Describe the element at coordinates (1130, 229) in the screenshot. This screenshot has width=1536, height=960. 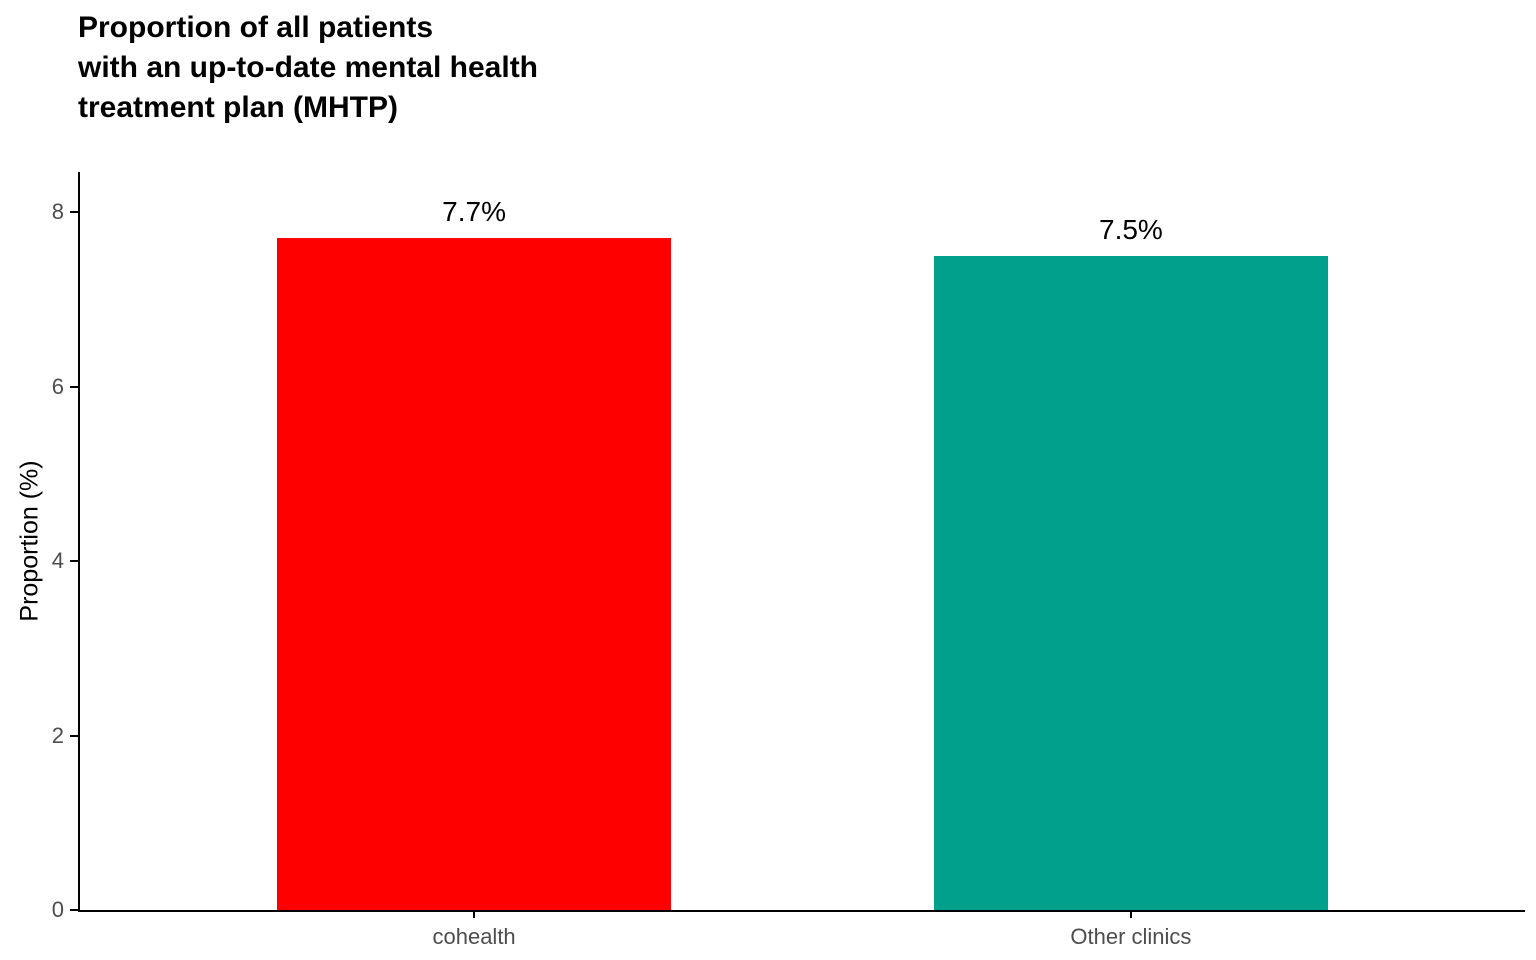
I see `bar-value-label: 7.5%` at that location.